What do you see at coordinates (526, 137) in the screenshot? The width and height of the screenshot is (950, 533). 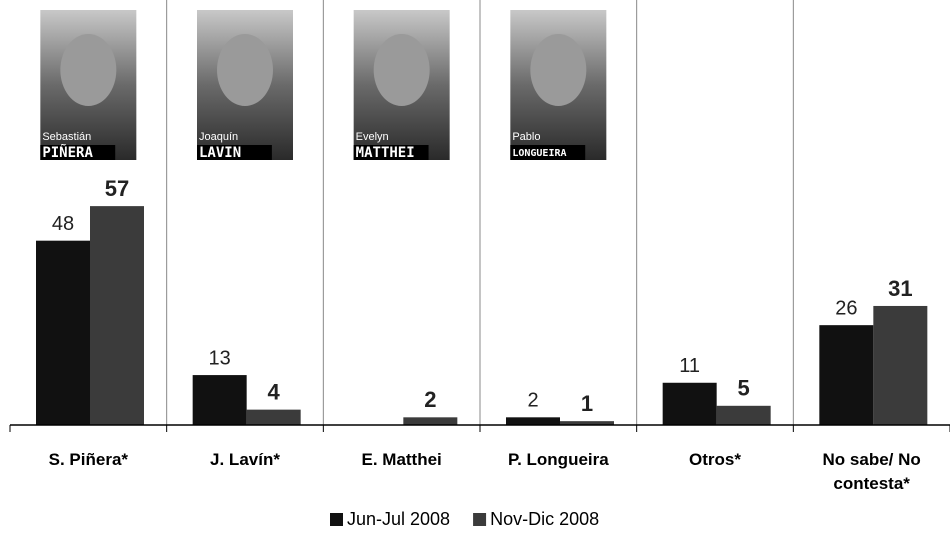 I see `photo-first-name: Pablo` at bounding box center [526, 137].